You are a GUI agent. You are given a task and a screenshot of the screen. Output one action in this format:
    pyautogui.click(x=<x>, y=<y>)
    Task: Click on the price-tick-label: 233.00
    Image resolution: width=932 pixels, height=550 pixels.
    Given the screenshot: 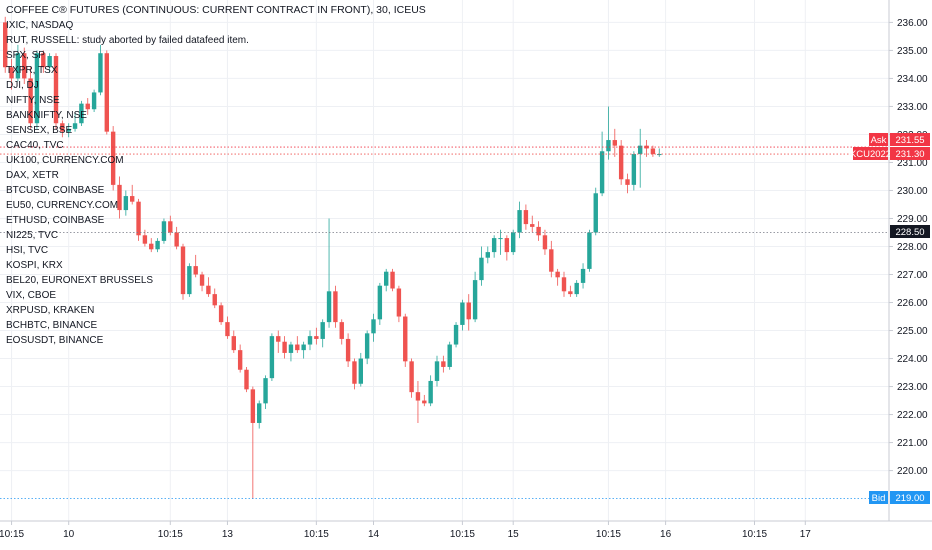 What is the action you would take?
    pyautogui.click(x=912, y=107)
    